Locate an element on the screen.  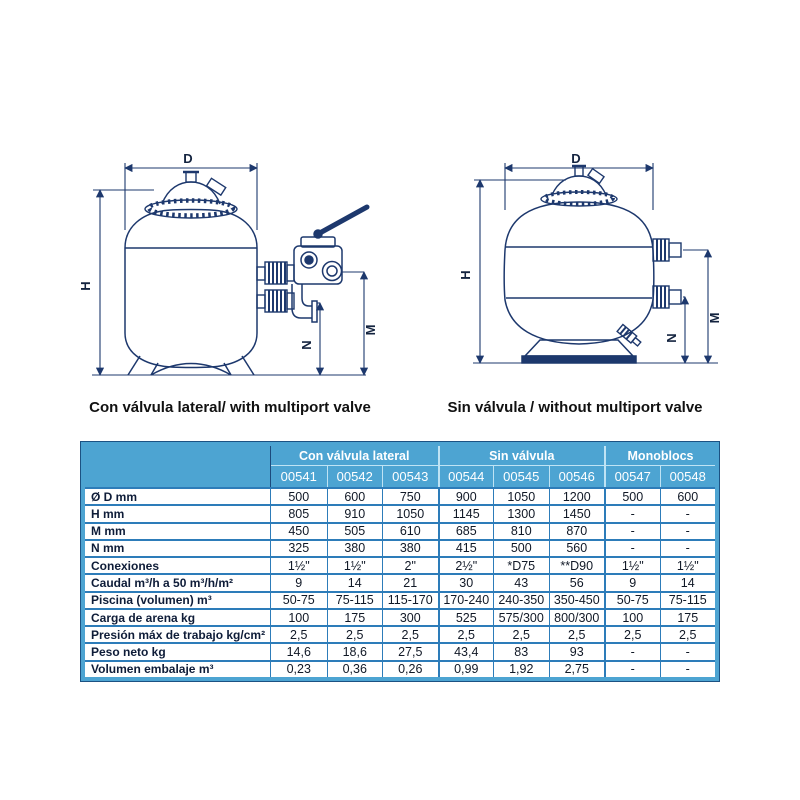
lower-port is located at coordinates (667, 297).